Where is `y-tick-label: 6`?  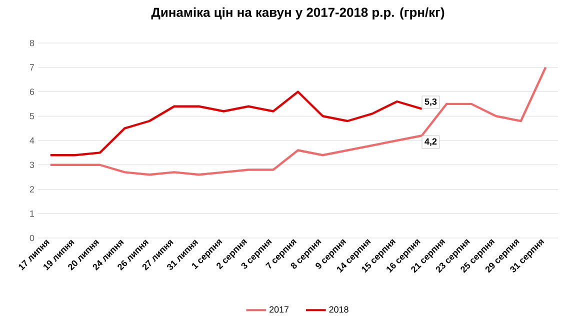
y-tick-label: 6 is located at coordinates (32, 91).